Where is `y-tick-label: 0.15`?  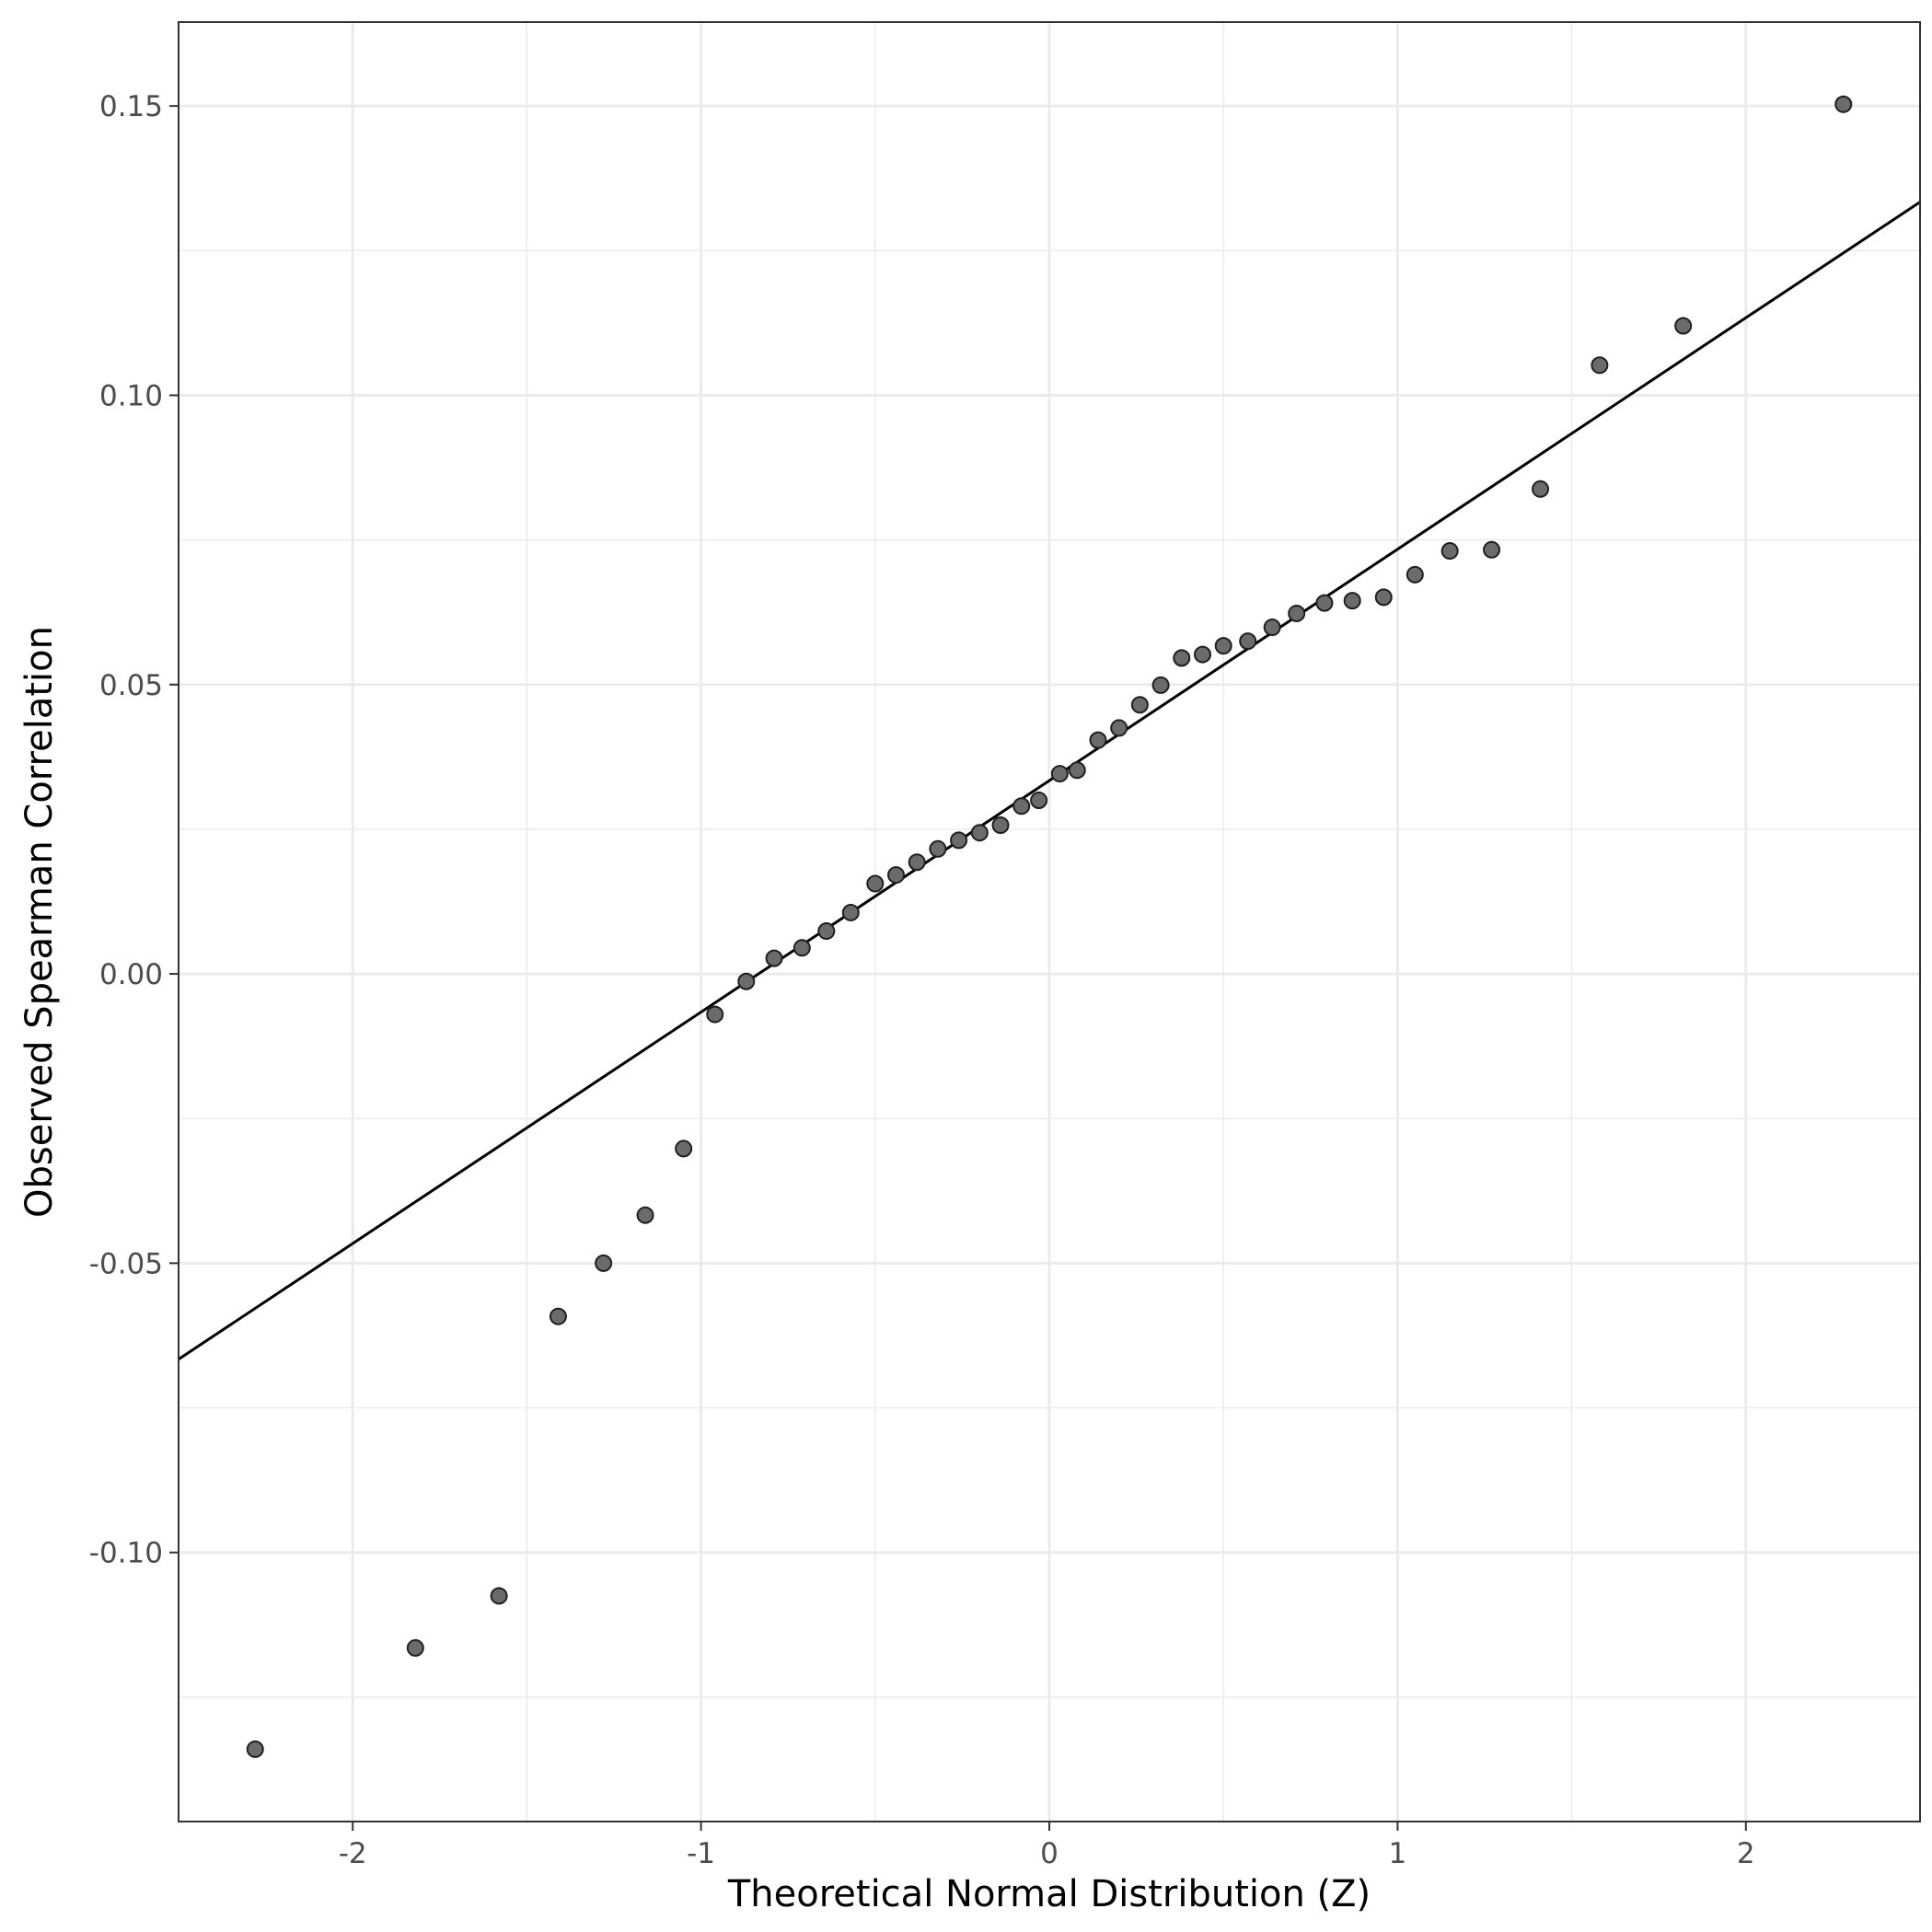 y-tick-label: 0.15 is located at coordinates (131, 107).